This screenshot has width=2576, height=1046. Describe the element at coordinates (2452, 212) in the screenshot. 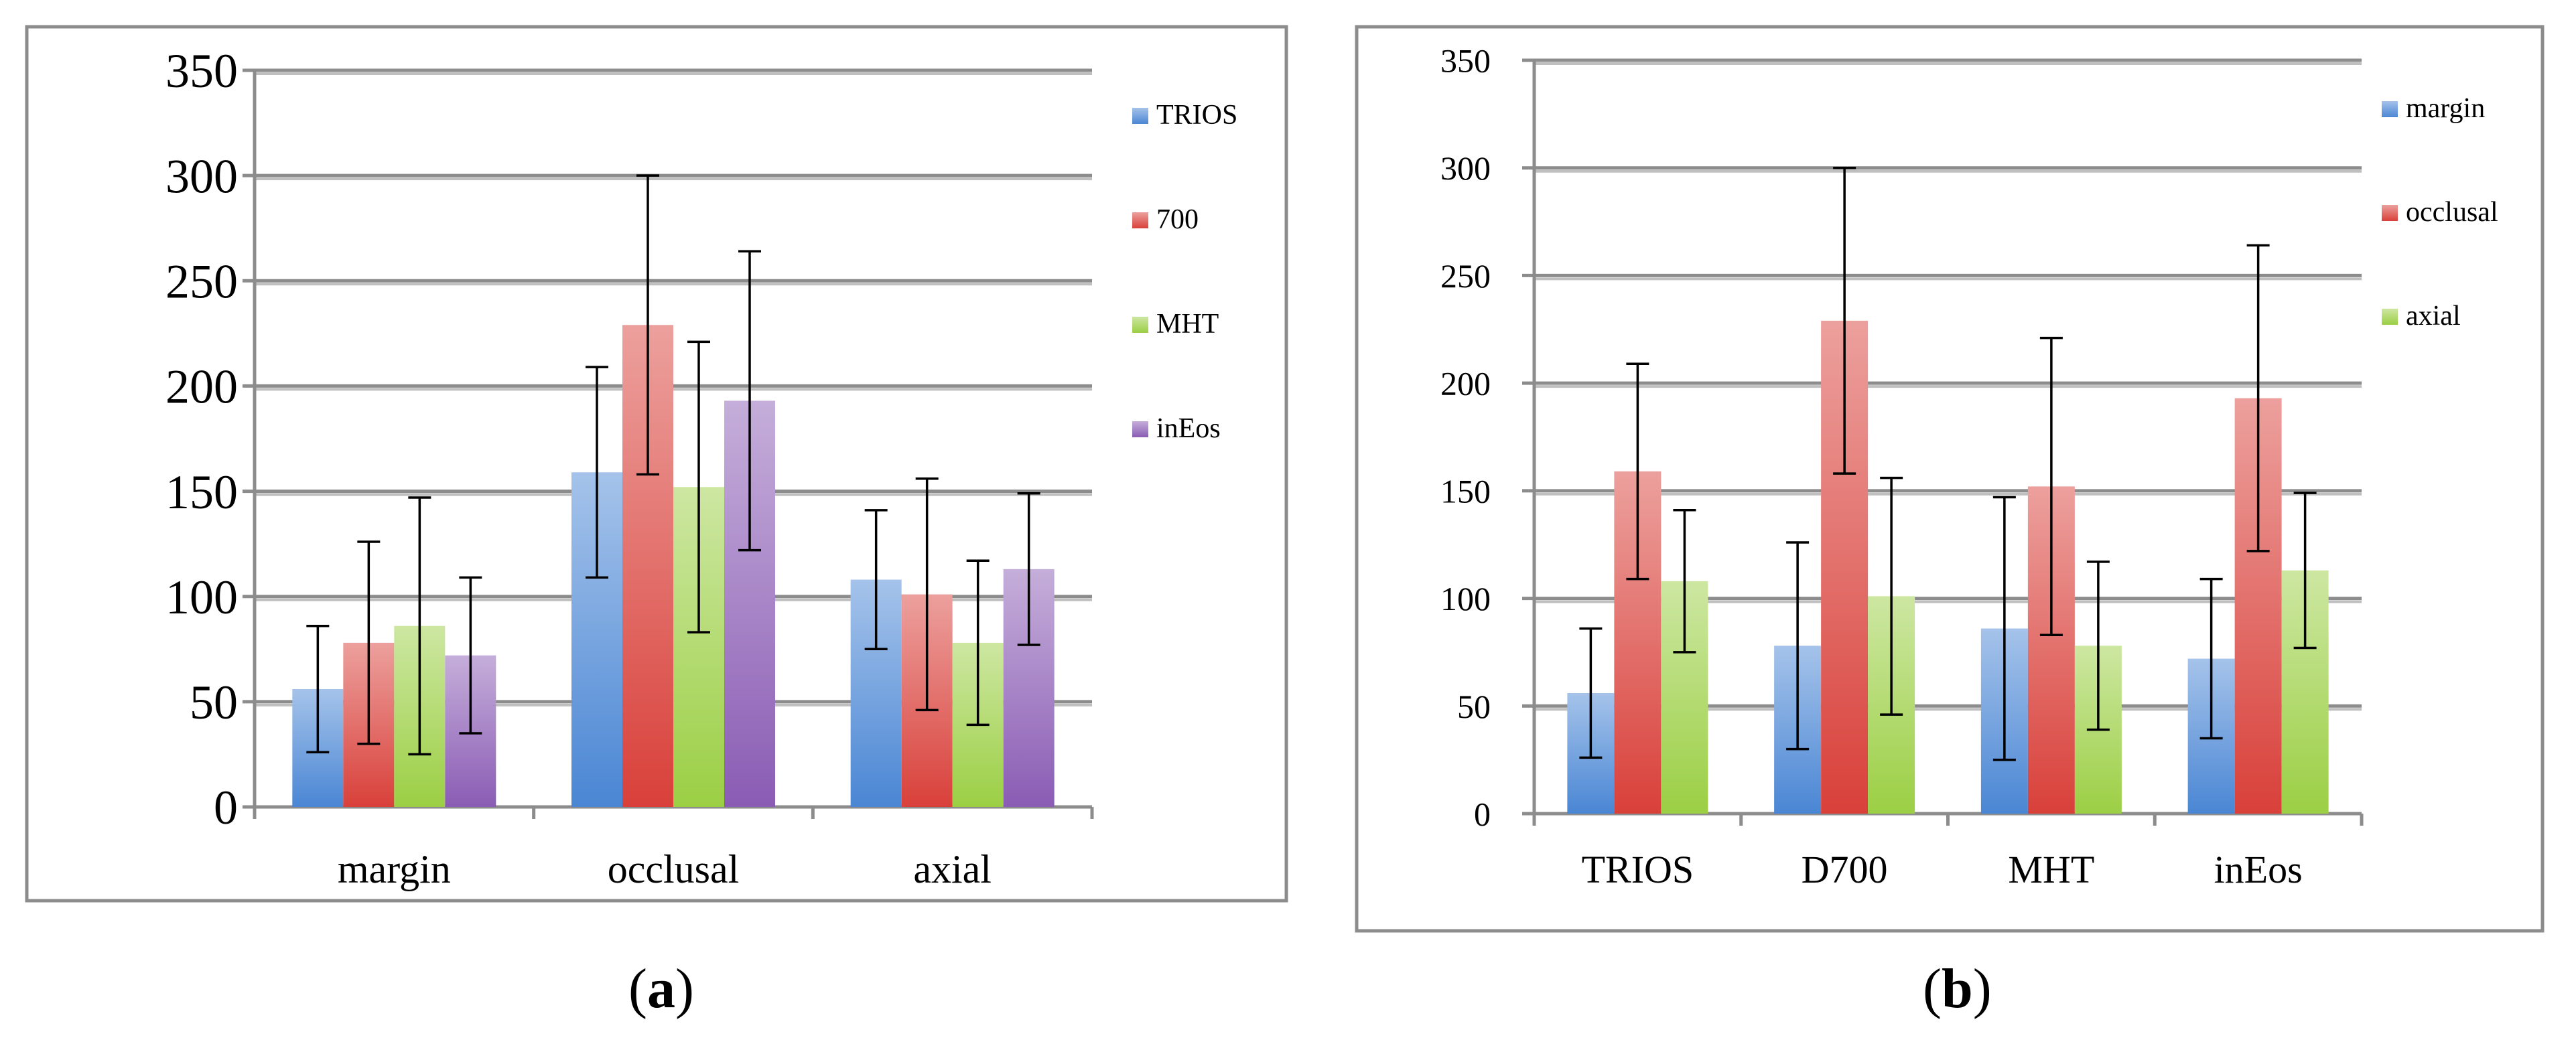

I see `chart-b-legend-label: occlusal` at that location.